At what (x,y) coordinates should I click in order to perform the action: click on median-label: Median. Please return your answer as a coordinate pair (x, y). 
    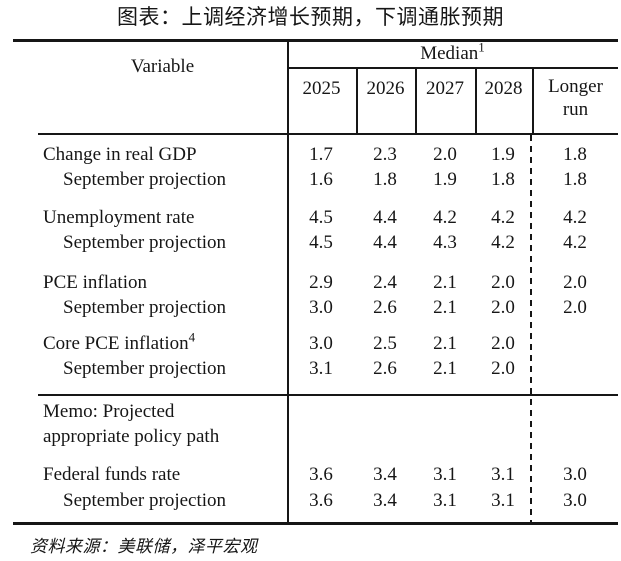
    Looking at the image, I should click on (449, 53).